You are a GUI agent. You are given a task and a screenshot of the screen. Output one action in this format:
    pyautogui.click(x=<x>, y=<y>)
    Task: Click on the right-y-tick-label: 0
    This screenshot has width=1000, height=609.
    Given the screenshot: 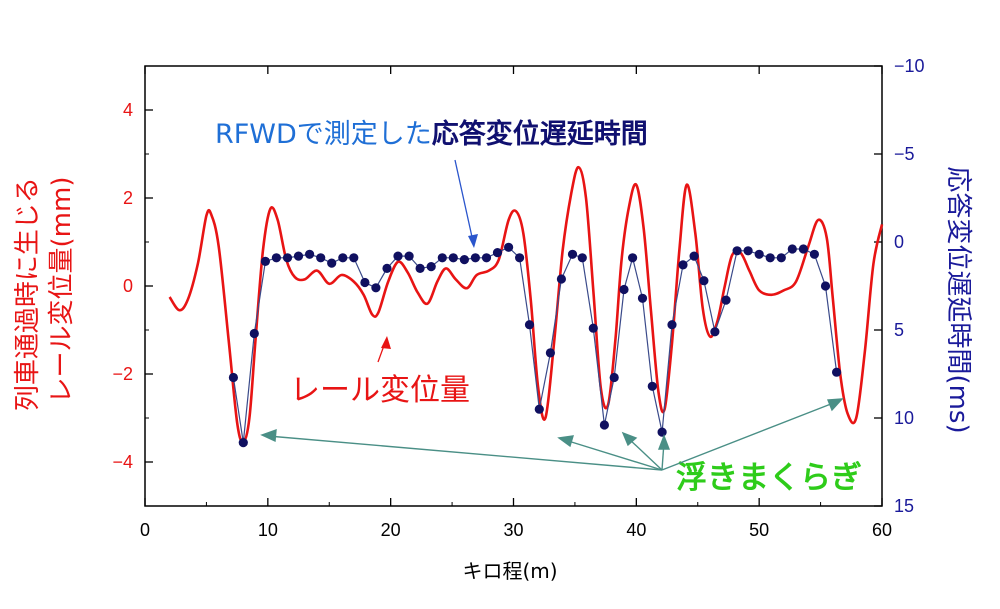 What is the action you would take?
    pyautogui.click(x=899, y=242)
    